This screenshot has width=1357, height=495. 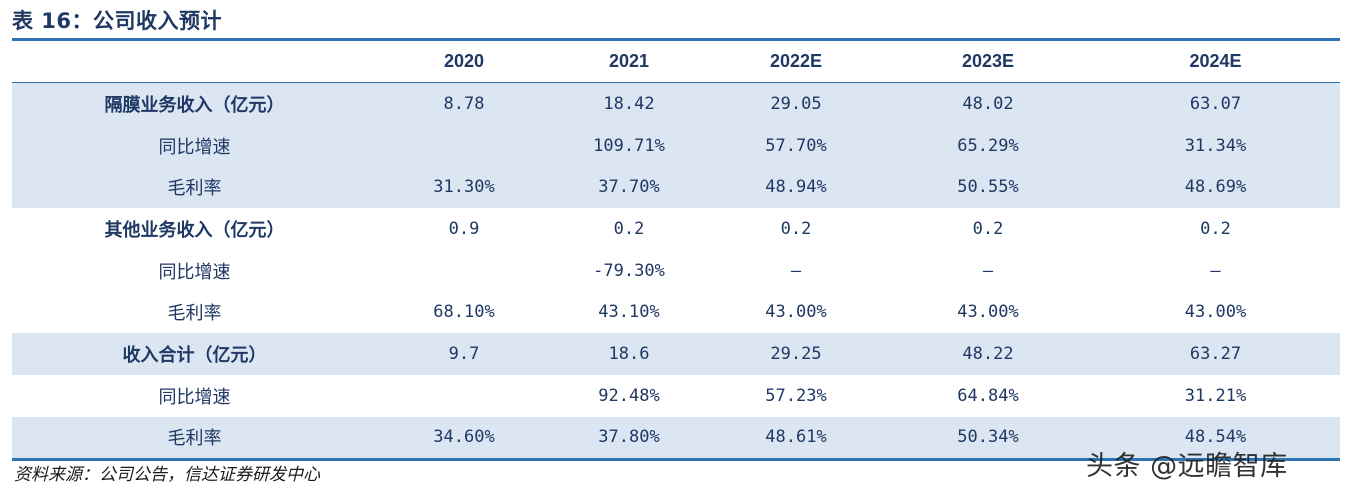 What do you see at coordinates (796, 187) in the screenshot?
I see `value-cell: 48.94%` at bounding box center [796, 187].